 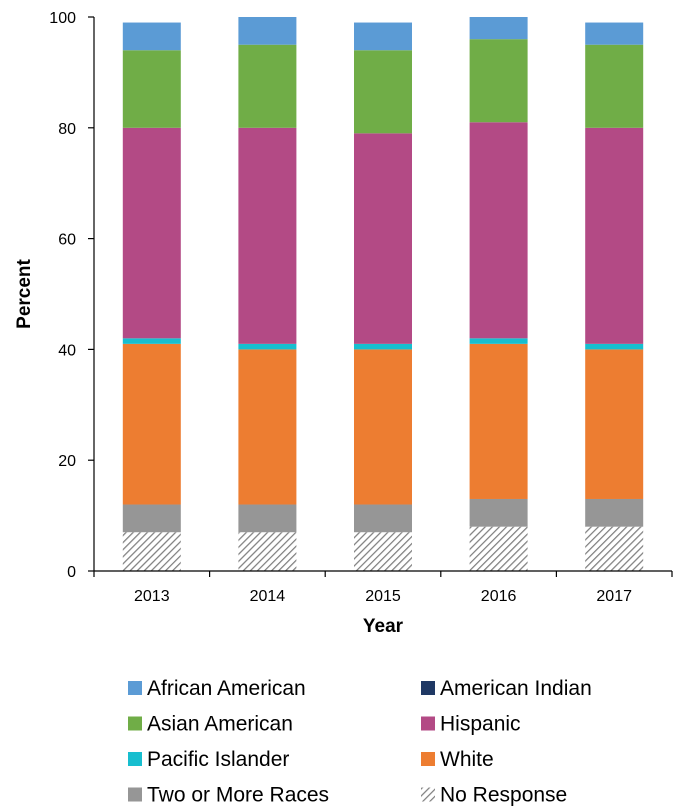 What do you see at coordinates (151, 424) in the screenshot?
I see `bar-white-2013` at bounding box center [151, 424].